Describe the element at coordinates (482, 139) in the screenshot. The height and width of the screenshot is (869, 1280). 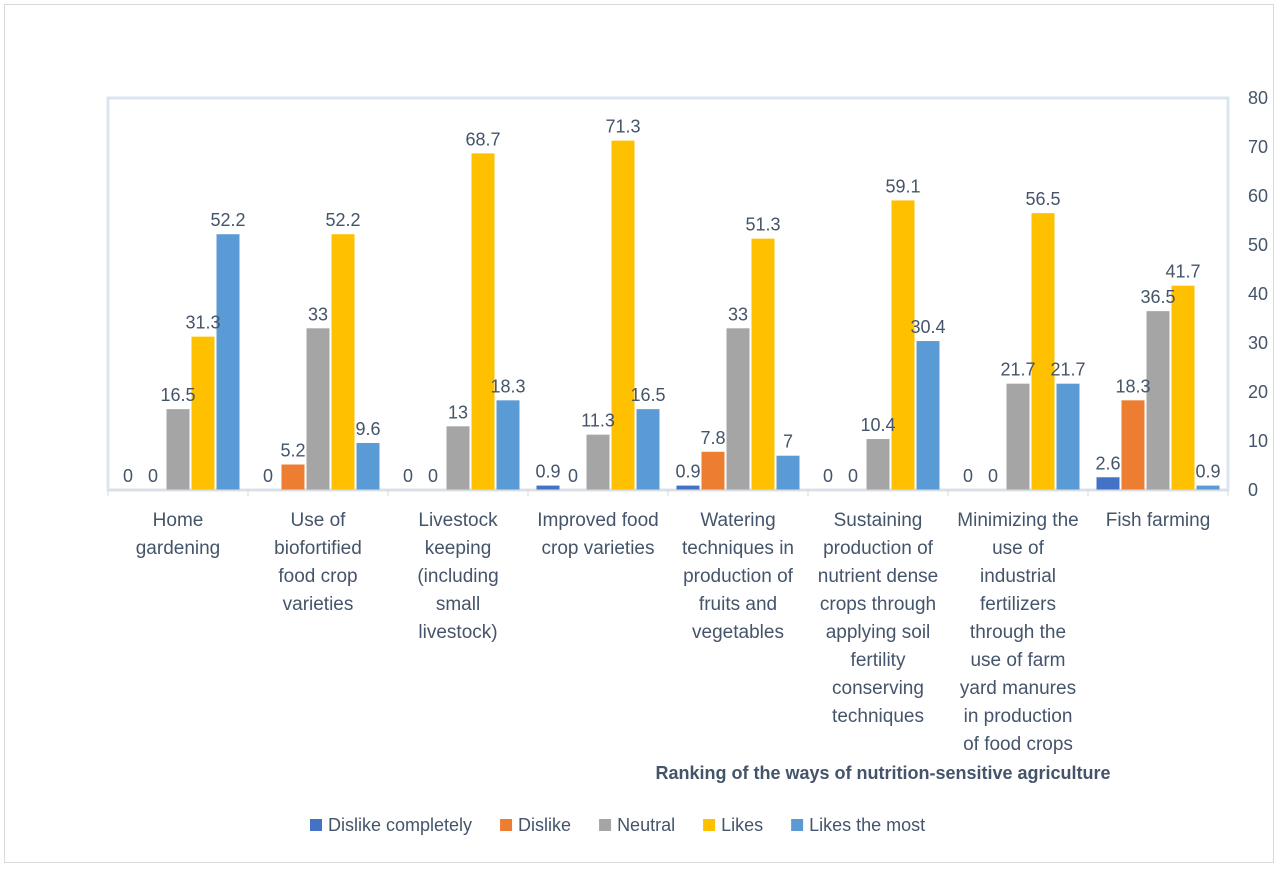
I see `data-label: 68.7` at that location.